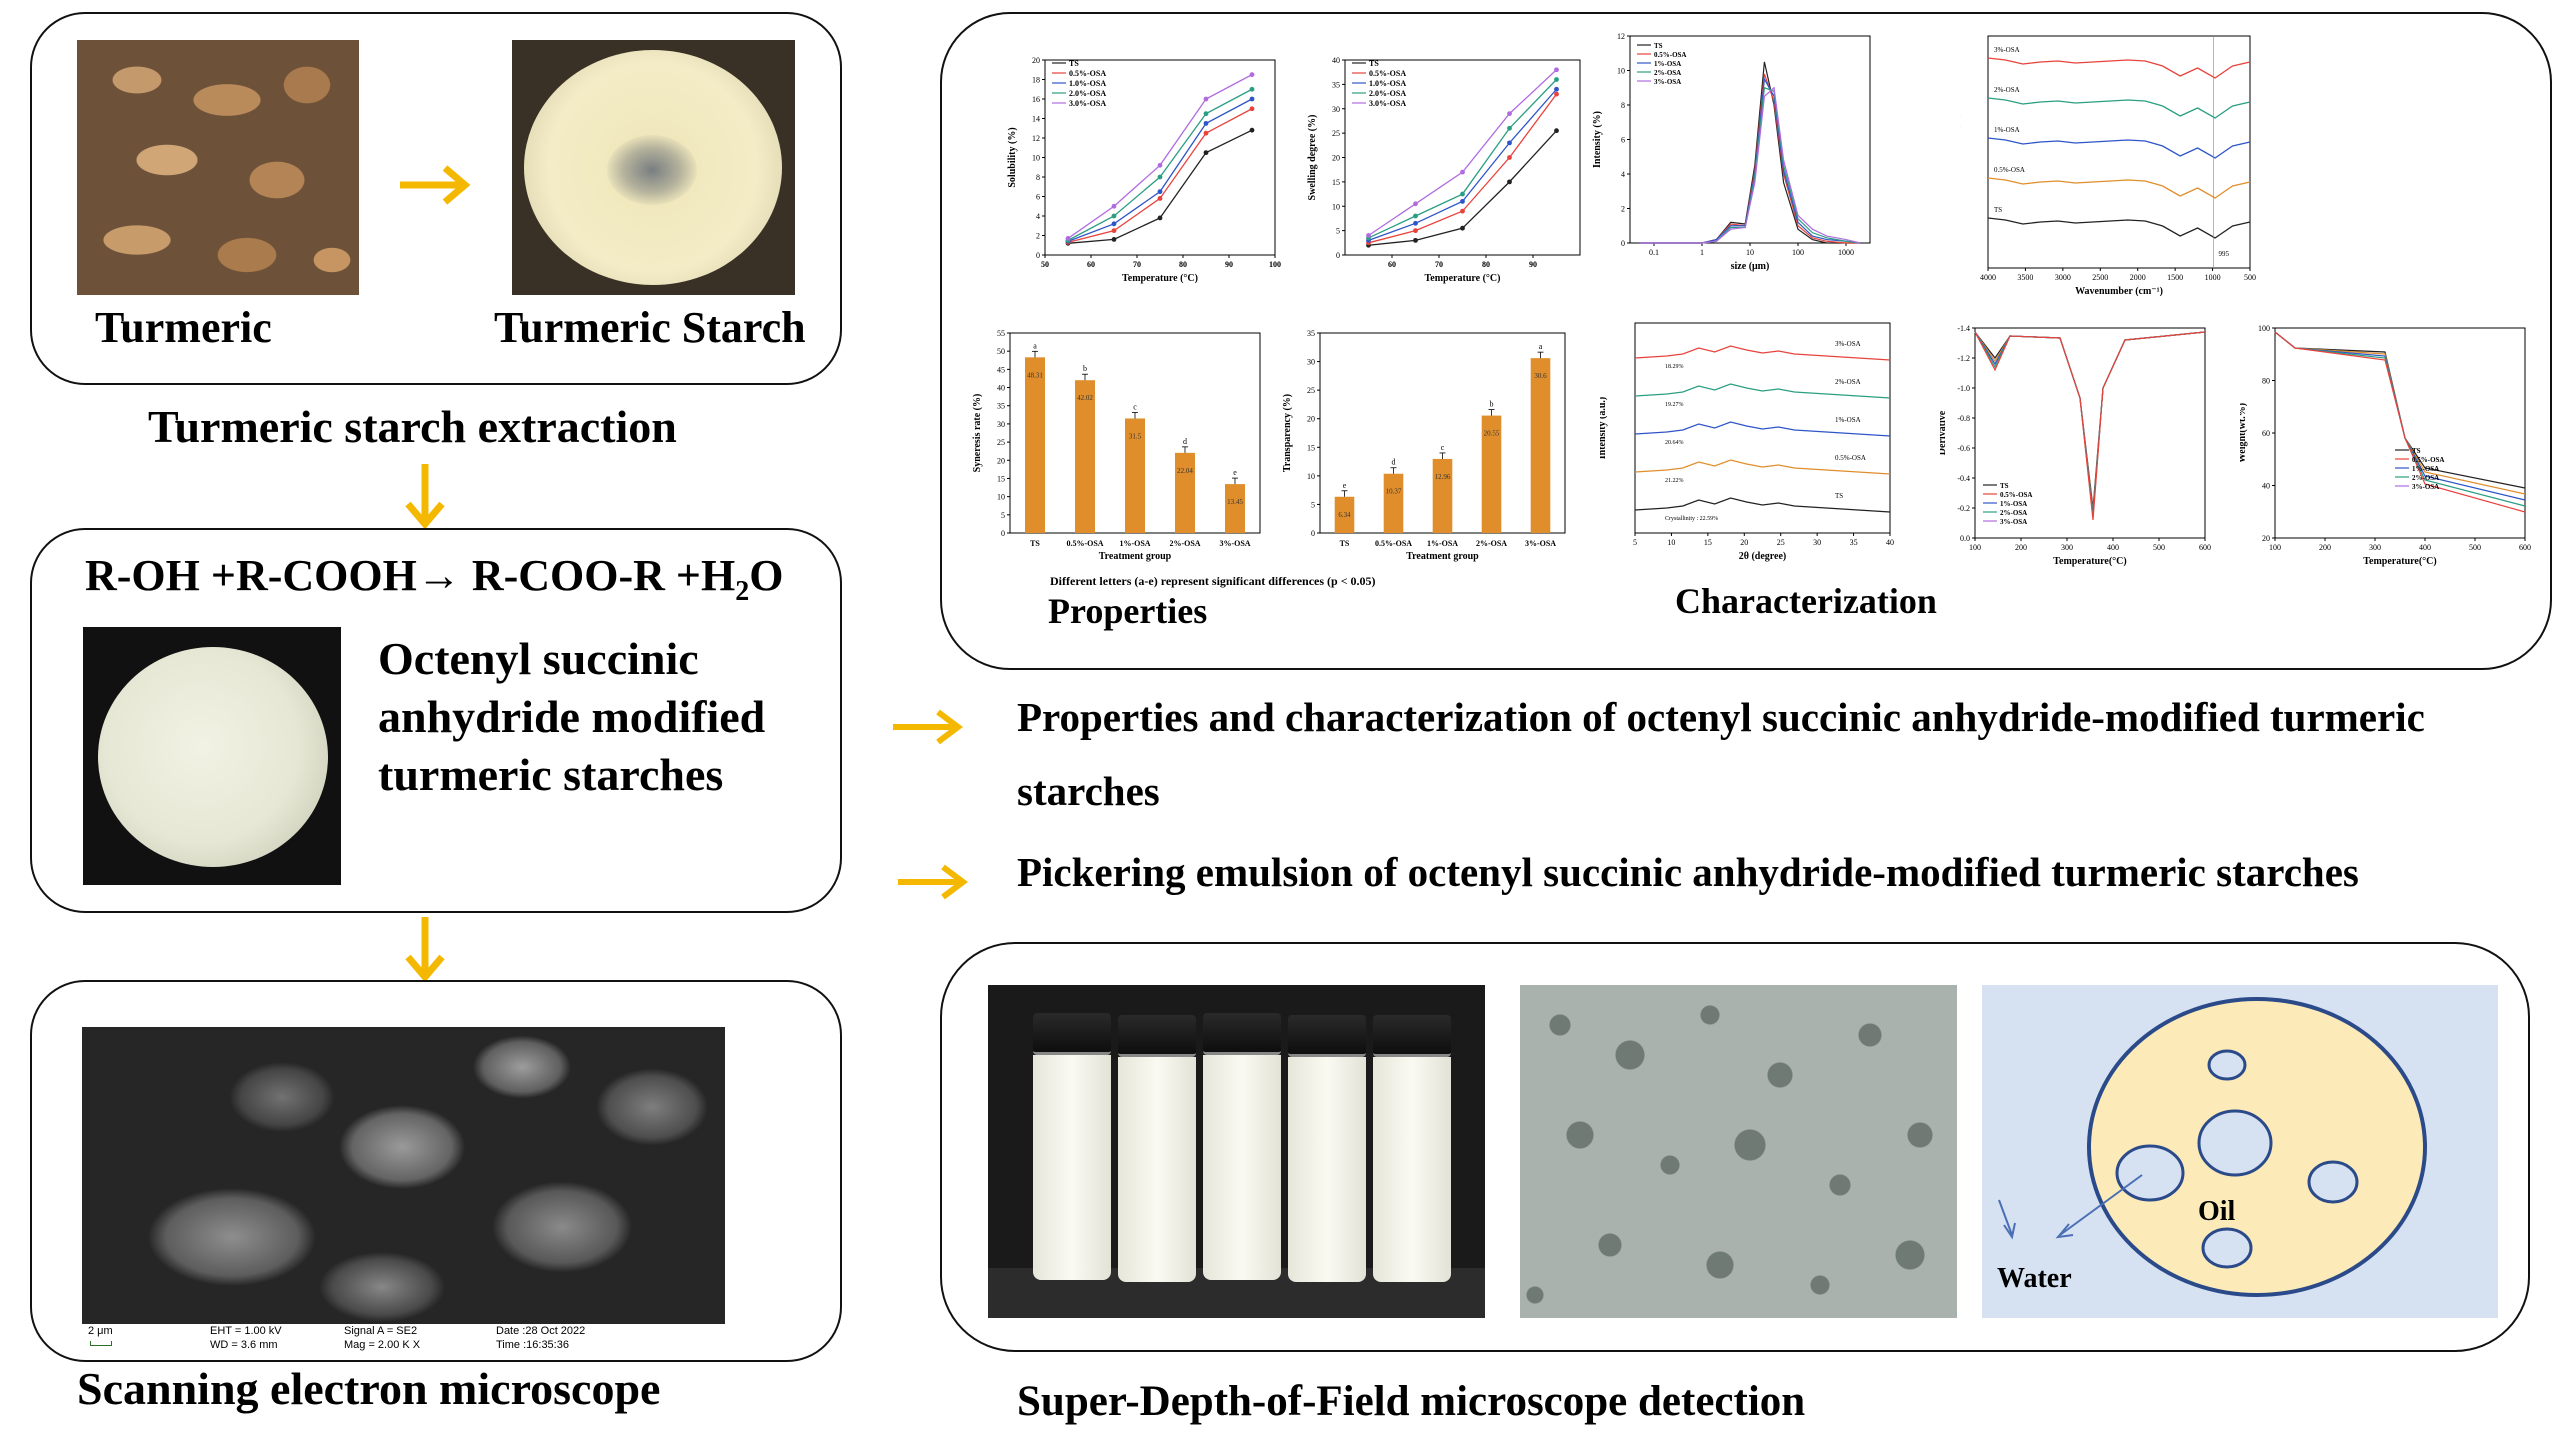  Describe the element at coordinates (381, 1331) in the screenshot. I see `sem-signal: Signal A = SE2` at that location.